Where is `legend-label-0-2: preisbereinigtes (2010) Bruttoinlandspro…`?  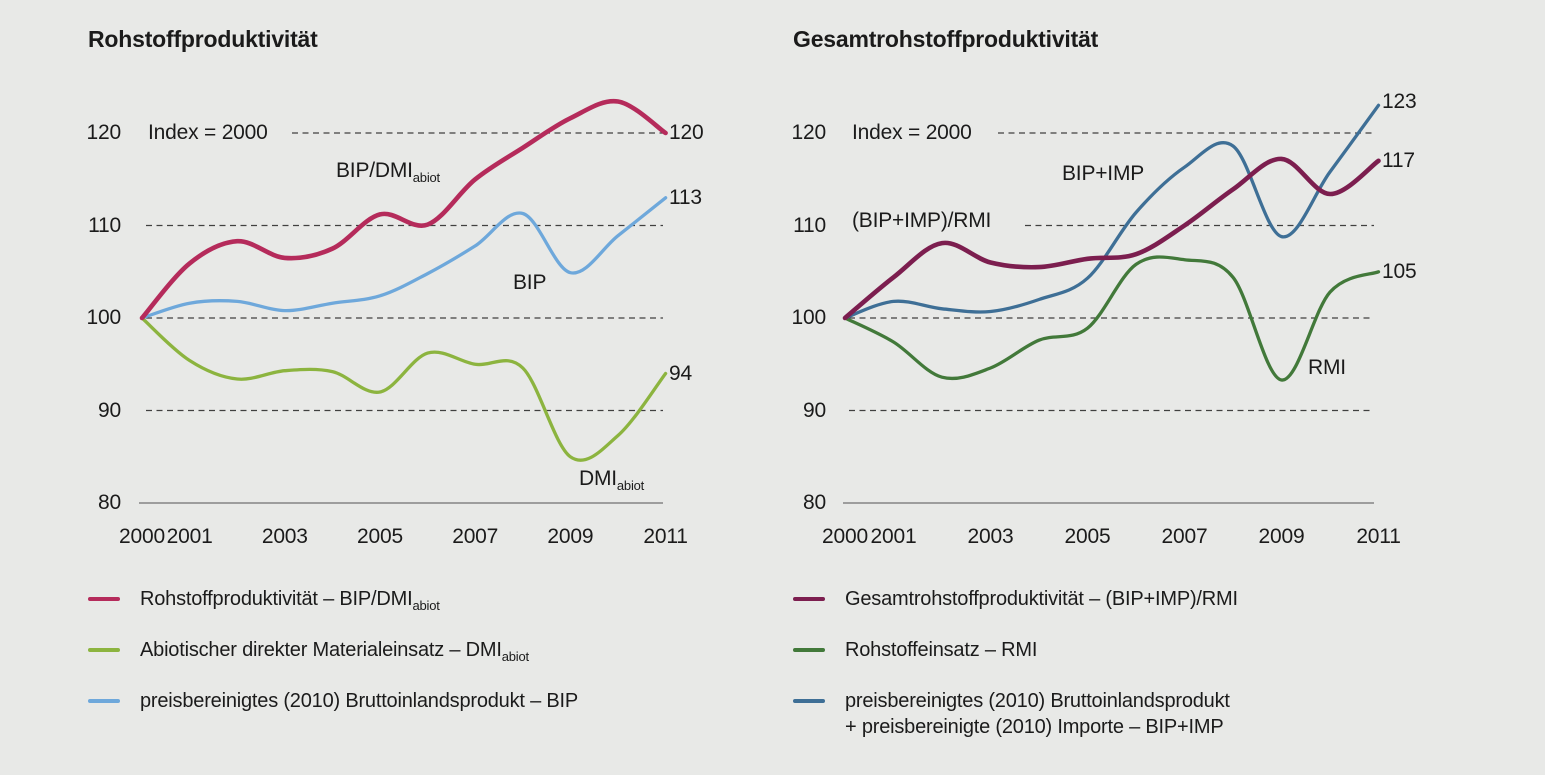 legend-label-0-2: preisbereinigtes (2010) Bruttoinlandspro… is located at coordinates (359, 701).